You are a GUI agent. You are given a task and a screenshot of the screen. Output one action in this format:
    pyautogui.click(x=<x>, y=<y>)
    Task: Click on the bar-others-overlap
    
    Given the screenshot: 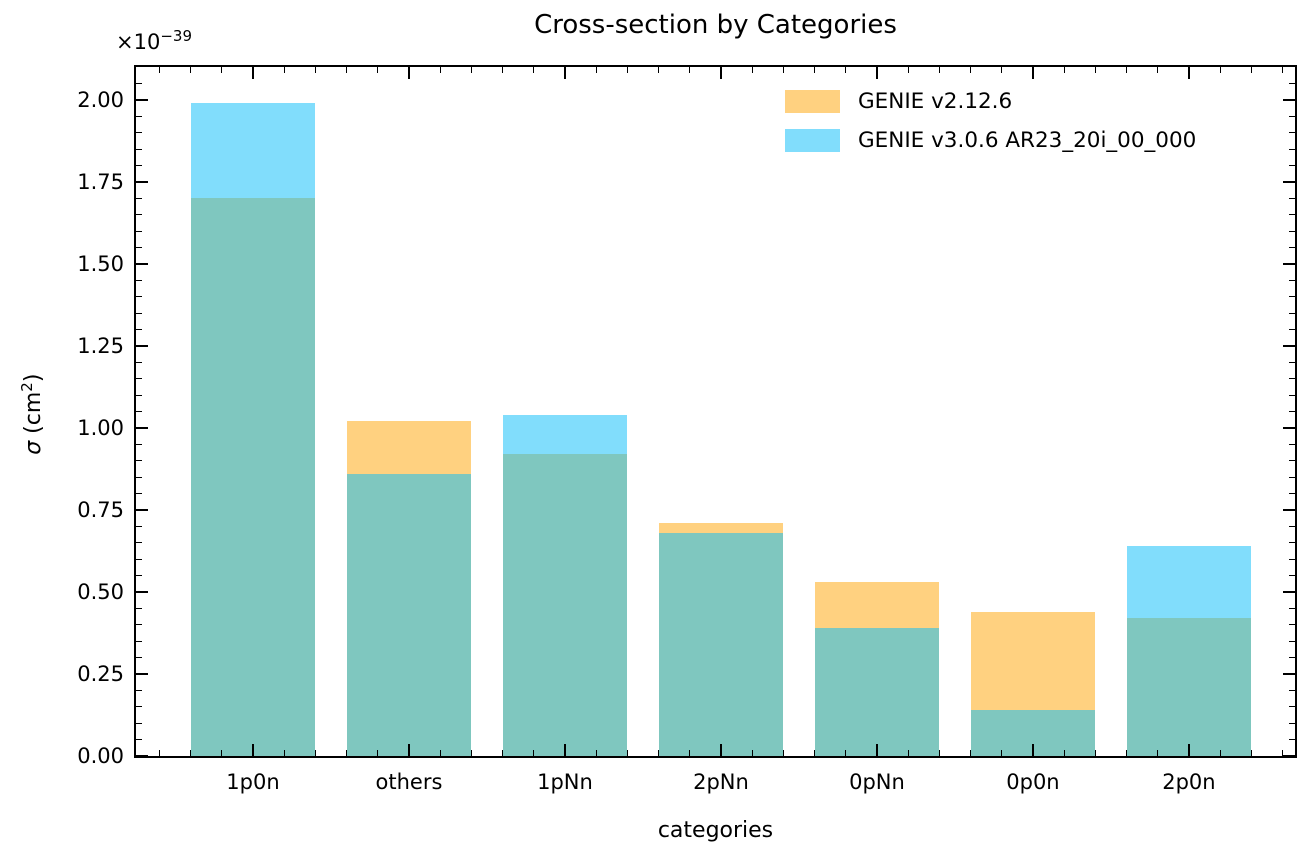 What is the action you would take?
    pyautogui.click(x=409, y=614)
    